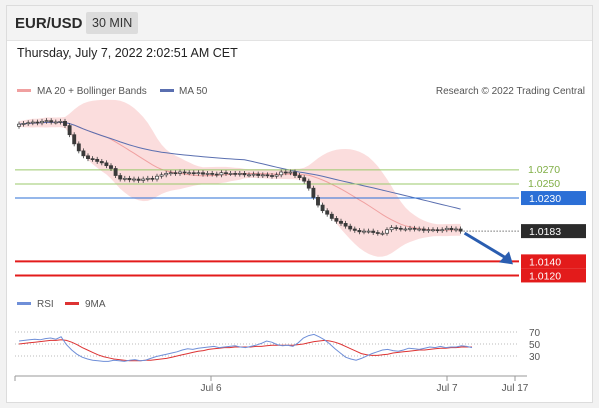  I want to click on rsi-tick-label: 30, so click(535, 357).